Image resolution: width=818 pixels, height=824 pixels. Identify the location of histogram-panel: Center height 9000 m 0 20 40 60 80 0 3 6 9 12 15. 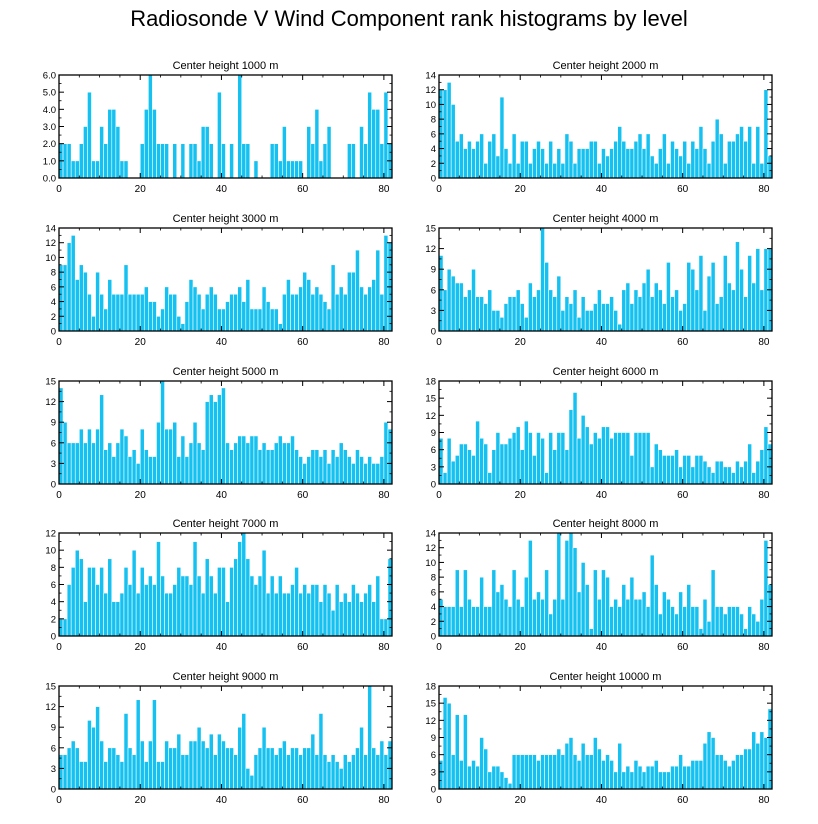
(219, 738).